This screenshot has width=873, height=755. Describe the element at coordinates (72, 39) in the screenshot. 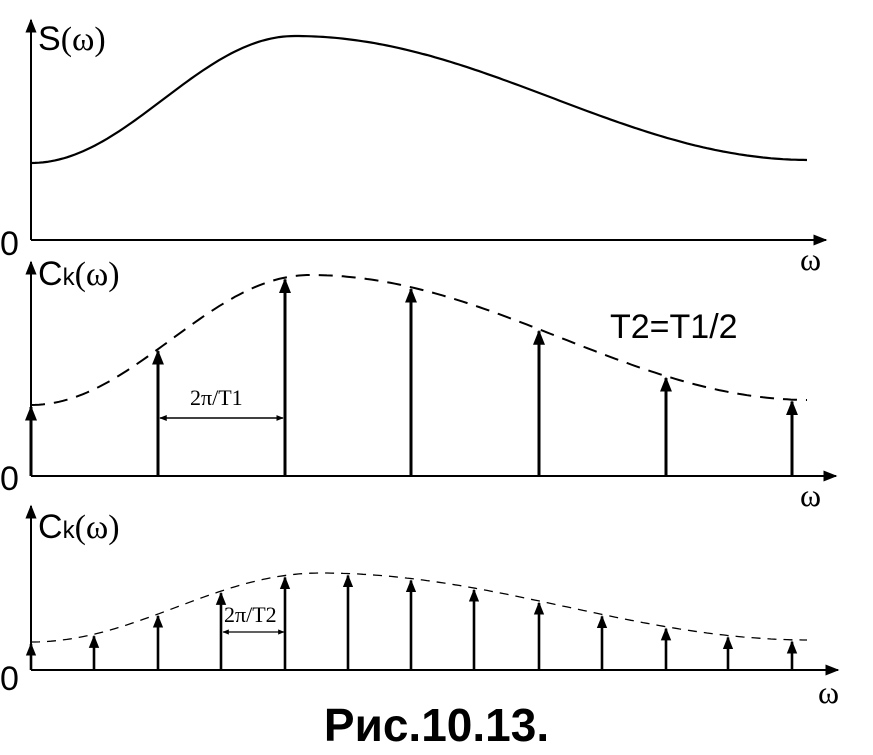

I see `y-axis-label: S(ω)` at that location.